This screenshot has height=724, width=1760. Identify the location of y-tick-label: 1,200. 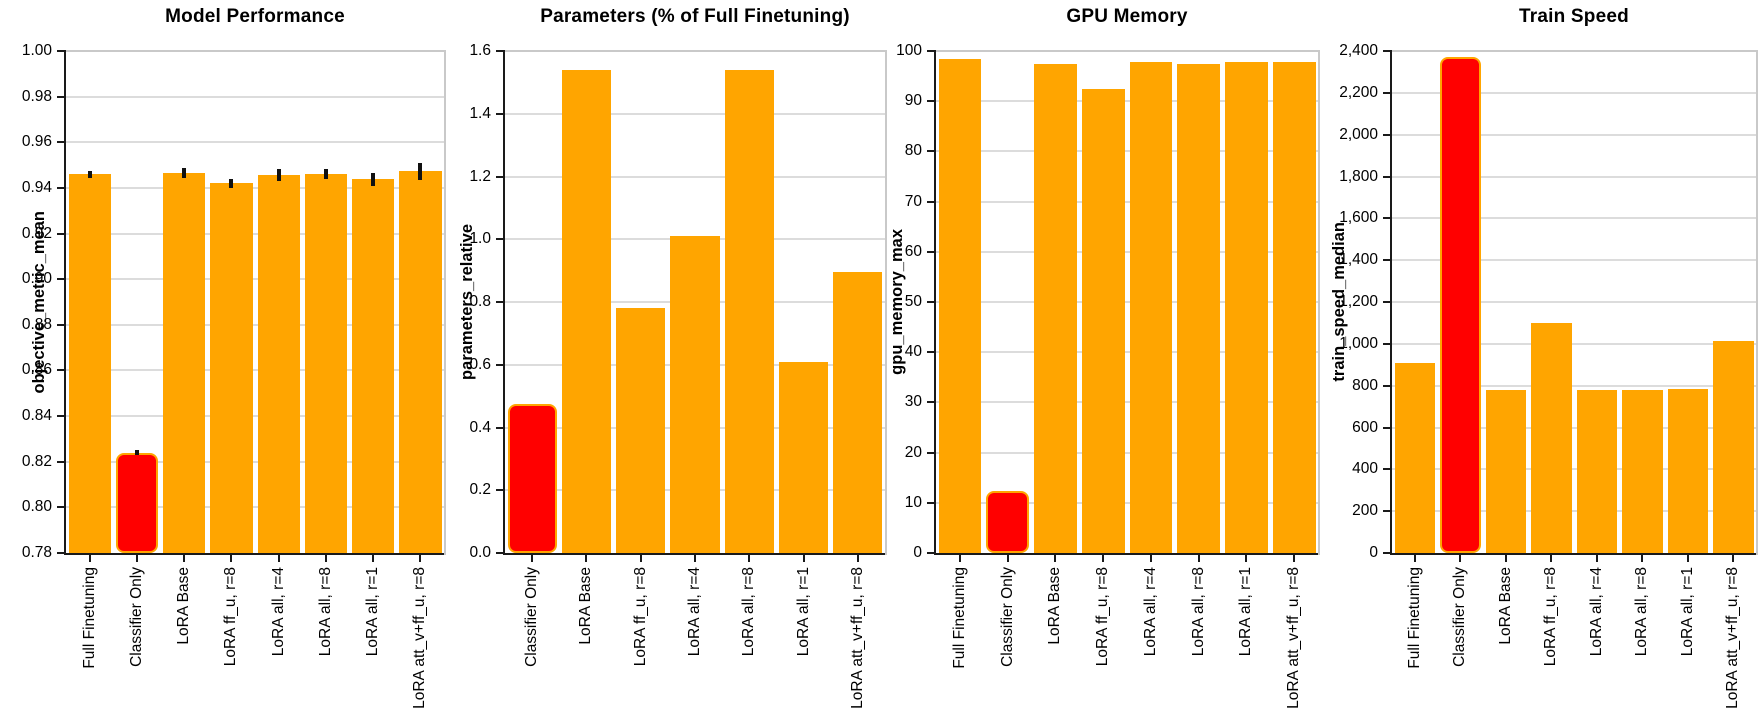
(1358, 301).